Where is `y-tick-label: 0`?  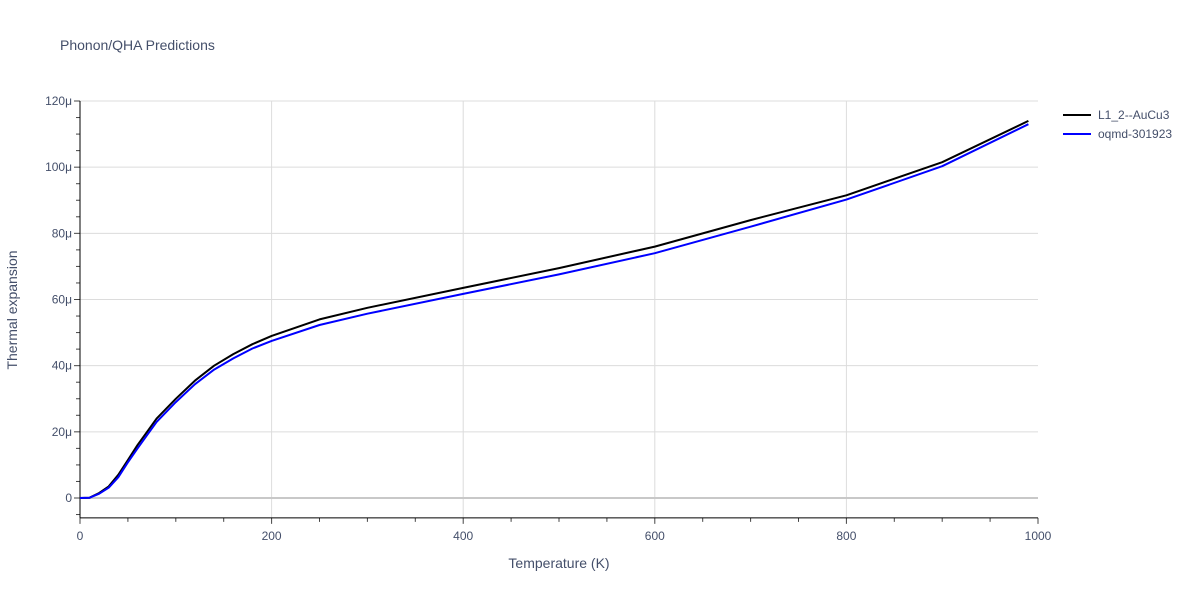
y-tick-label: 0 is located at coordinates (68, 498).